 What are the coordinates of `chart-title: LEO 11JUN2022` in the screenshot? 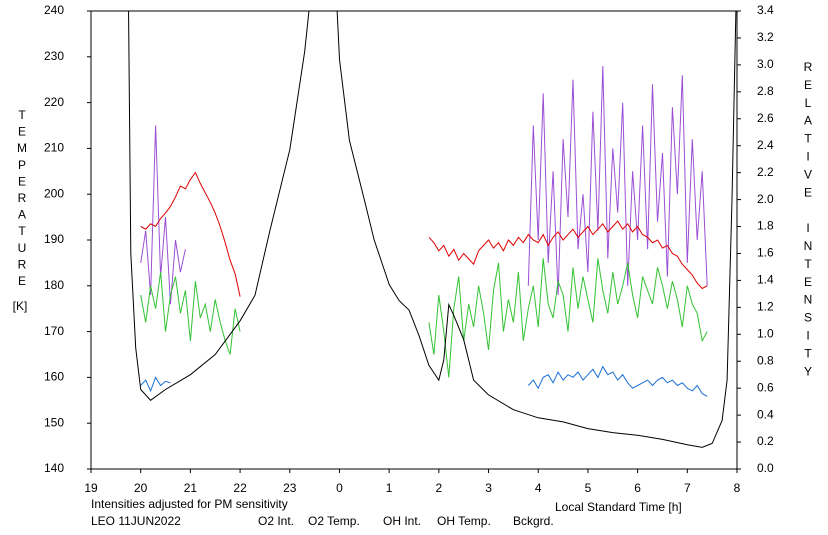 It's located at (136, 521).